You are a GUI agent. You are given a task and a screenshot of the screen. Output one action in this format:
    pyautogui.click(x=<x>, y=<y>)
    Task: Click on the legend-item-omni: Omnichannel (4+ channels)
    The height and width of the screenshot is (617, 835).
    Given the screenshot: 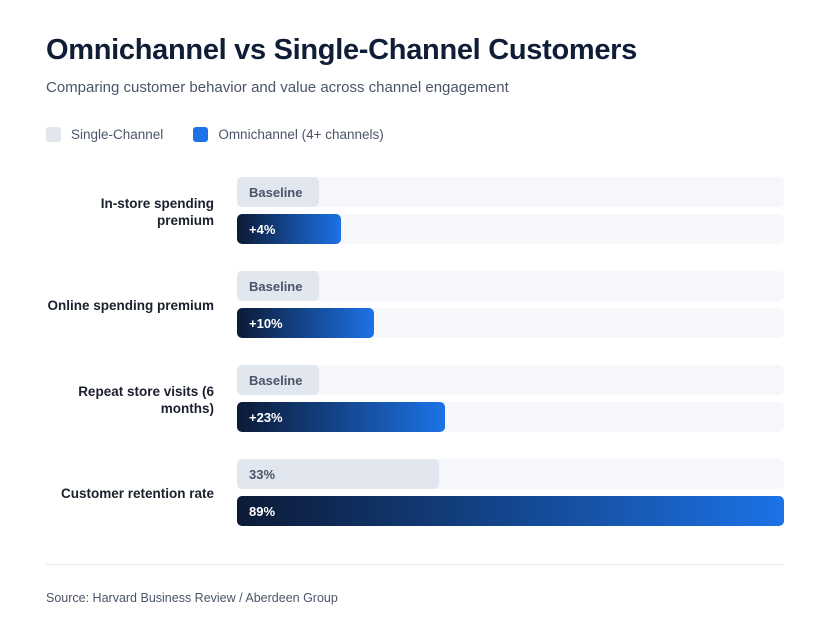 What is the action you would take?
    pyautogui.click(x=288, y=134)
    